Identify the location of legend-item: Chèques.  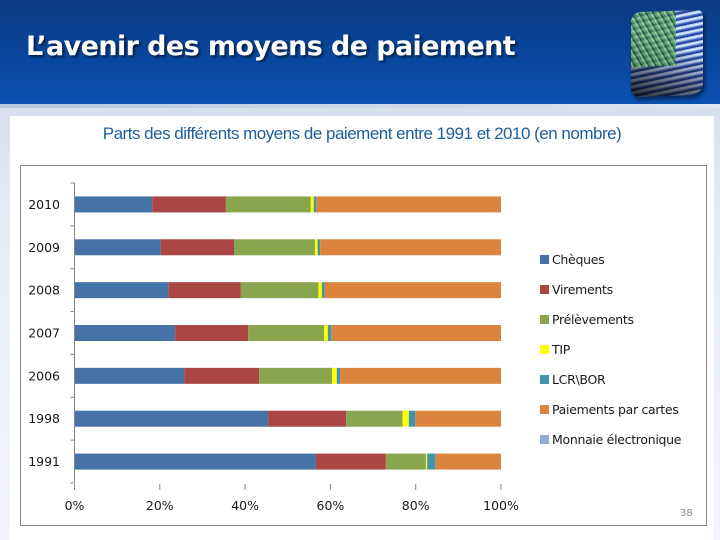
(625, 259).